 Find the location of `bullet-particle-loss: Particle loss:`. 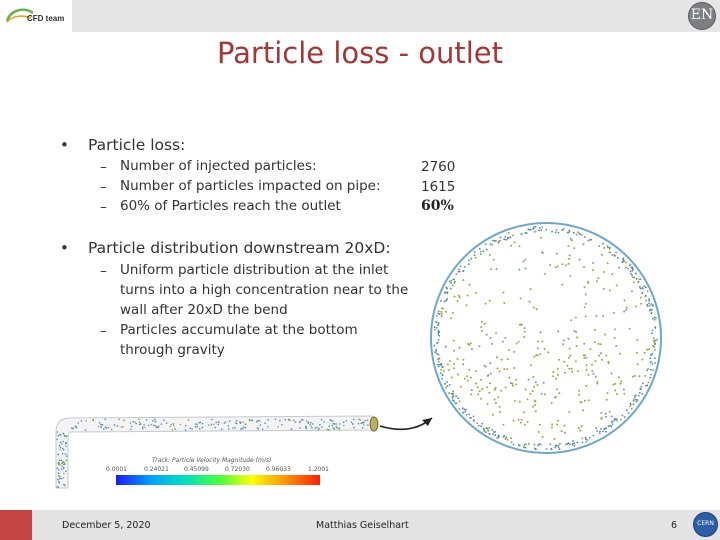

bullet-particle-loss: Particle loss: is located at coordinates (137, 145).